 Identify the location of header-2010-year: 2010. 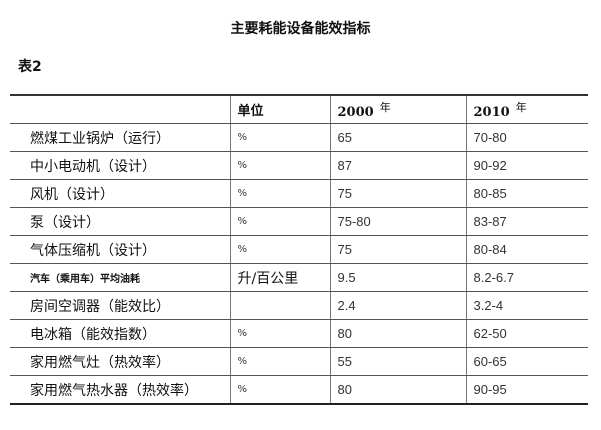
(491, 112).